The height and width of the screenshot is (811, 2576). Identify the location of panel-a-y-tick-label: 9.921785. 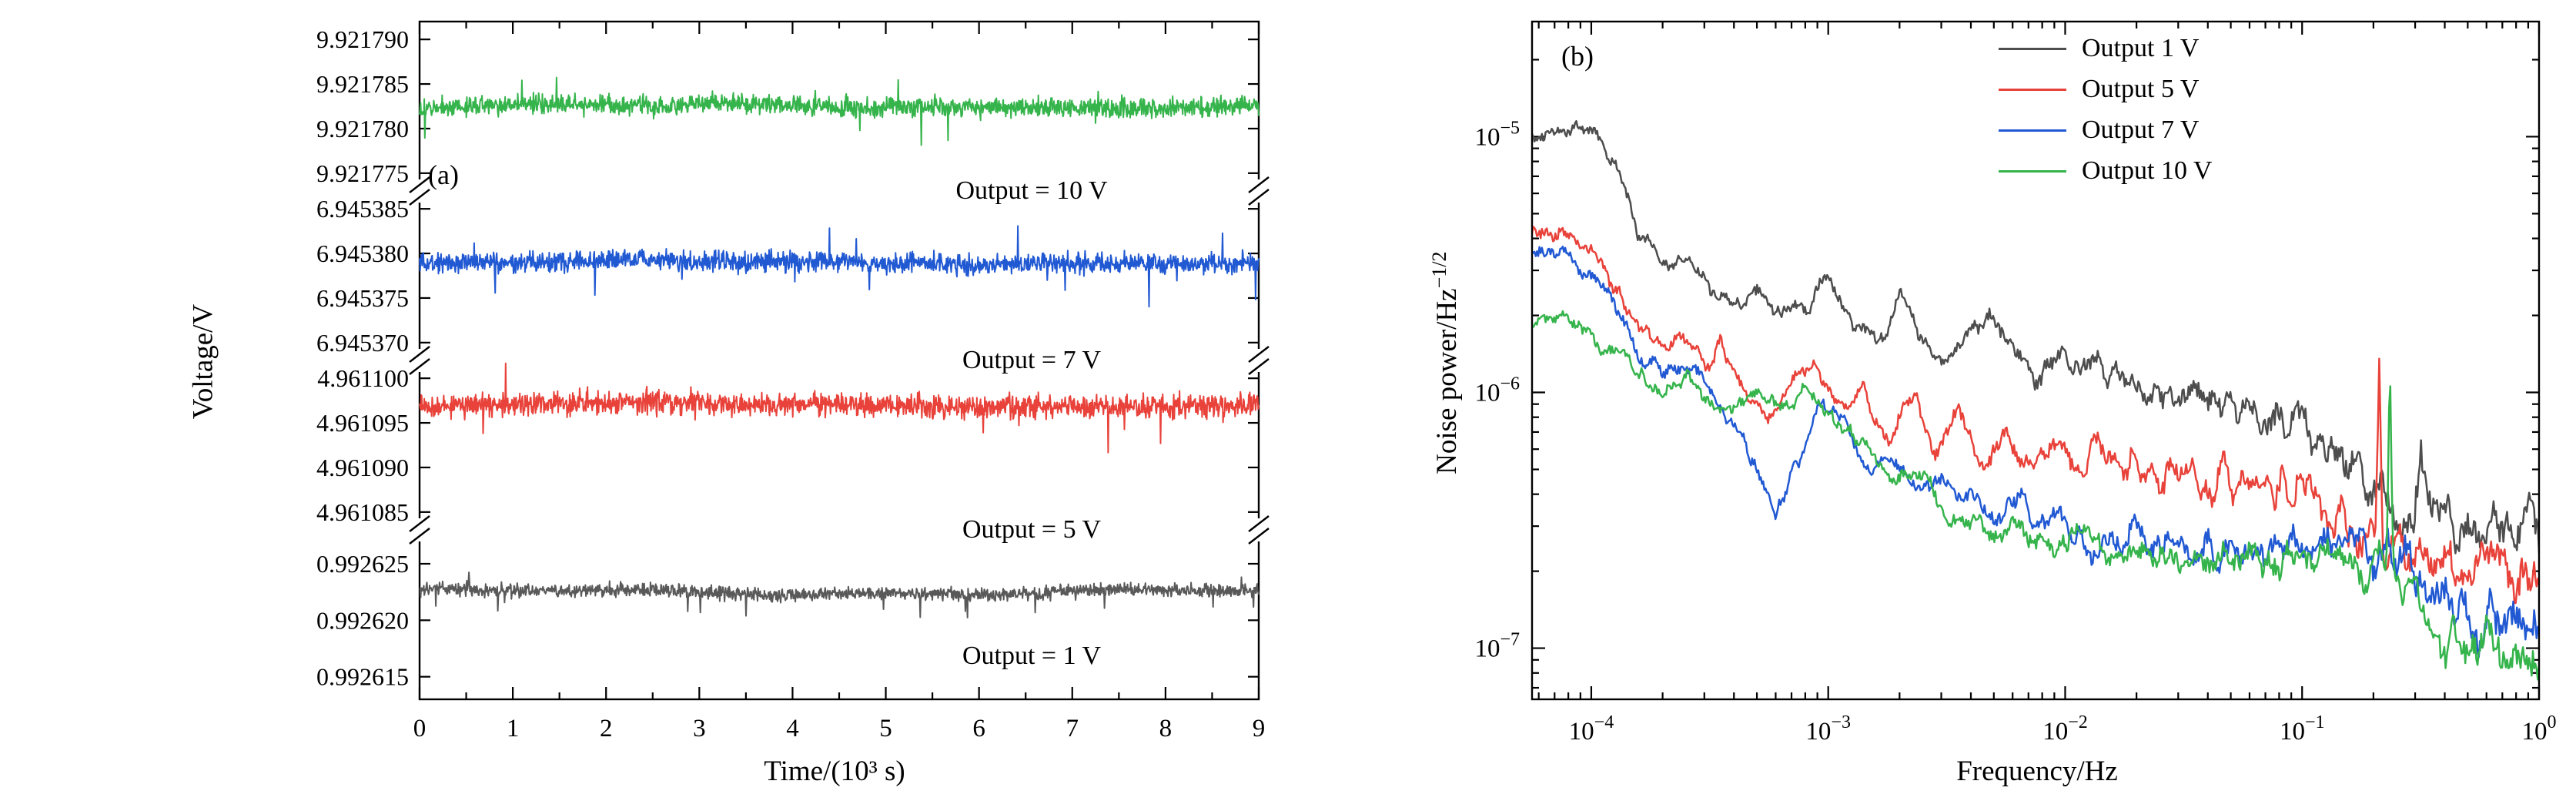
(363, 84).